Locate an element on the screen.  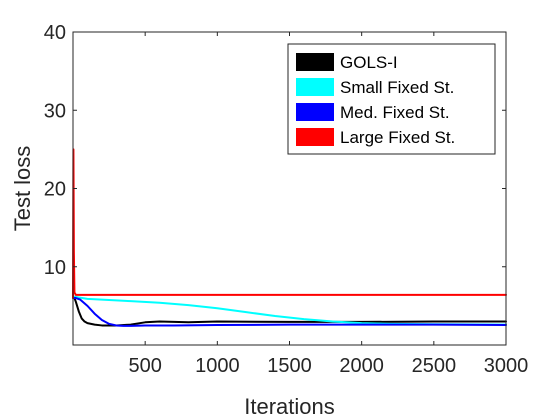
legend-label-3: Med. Fixed St. is located at coordinates (395, 112).